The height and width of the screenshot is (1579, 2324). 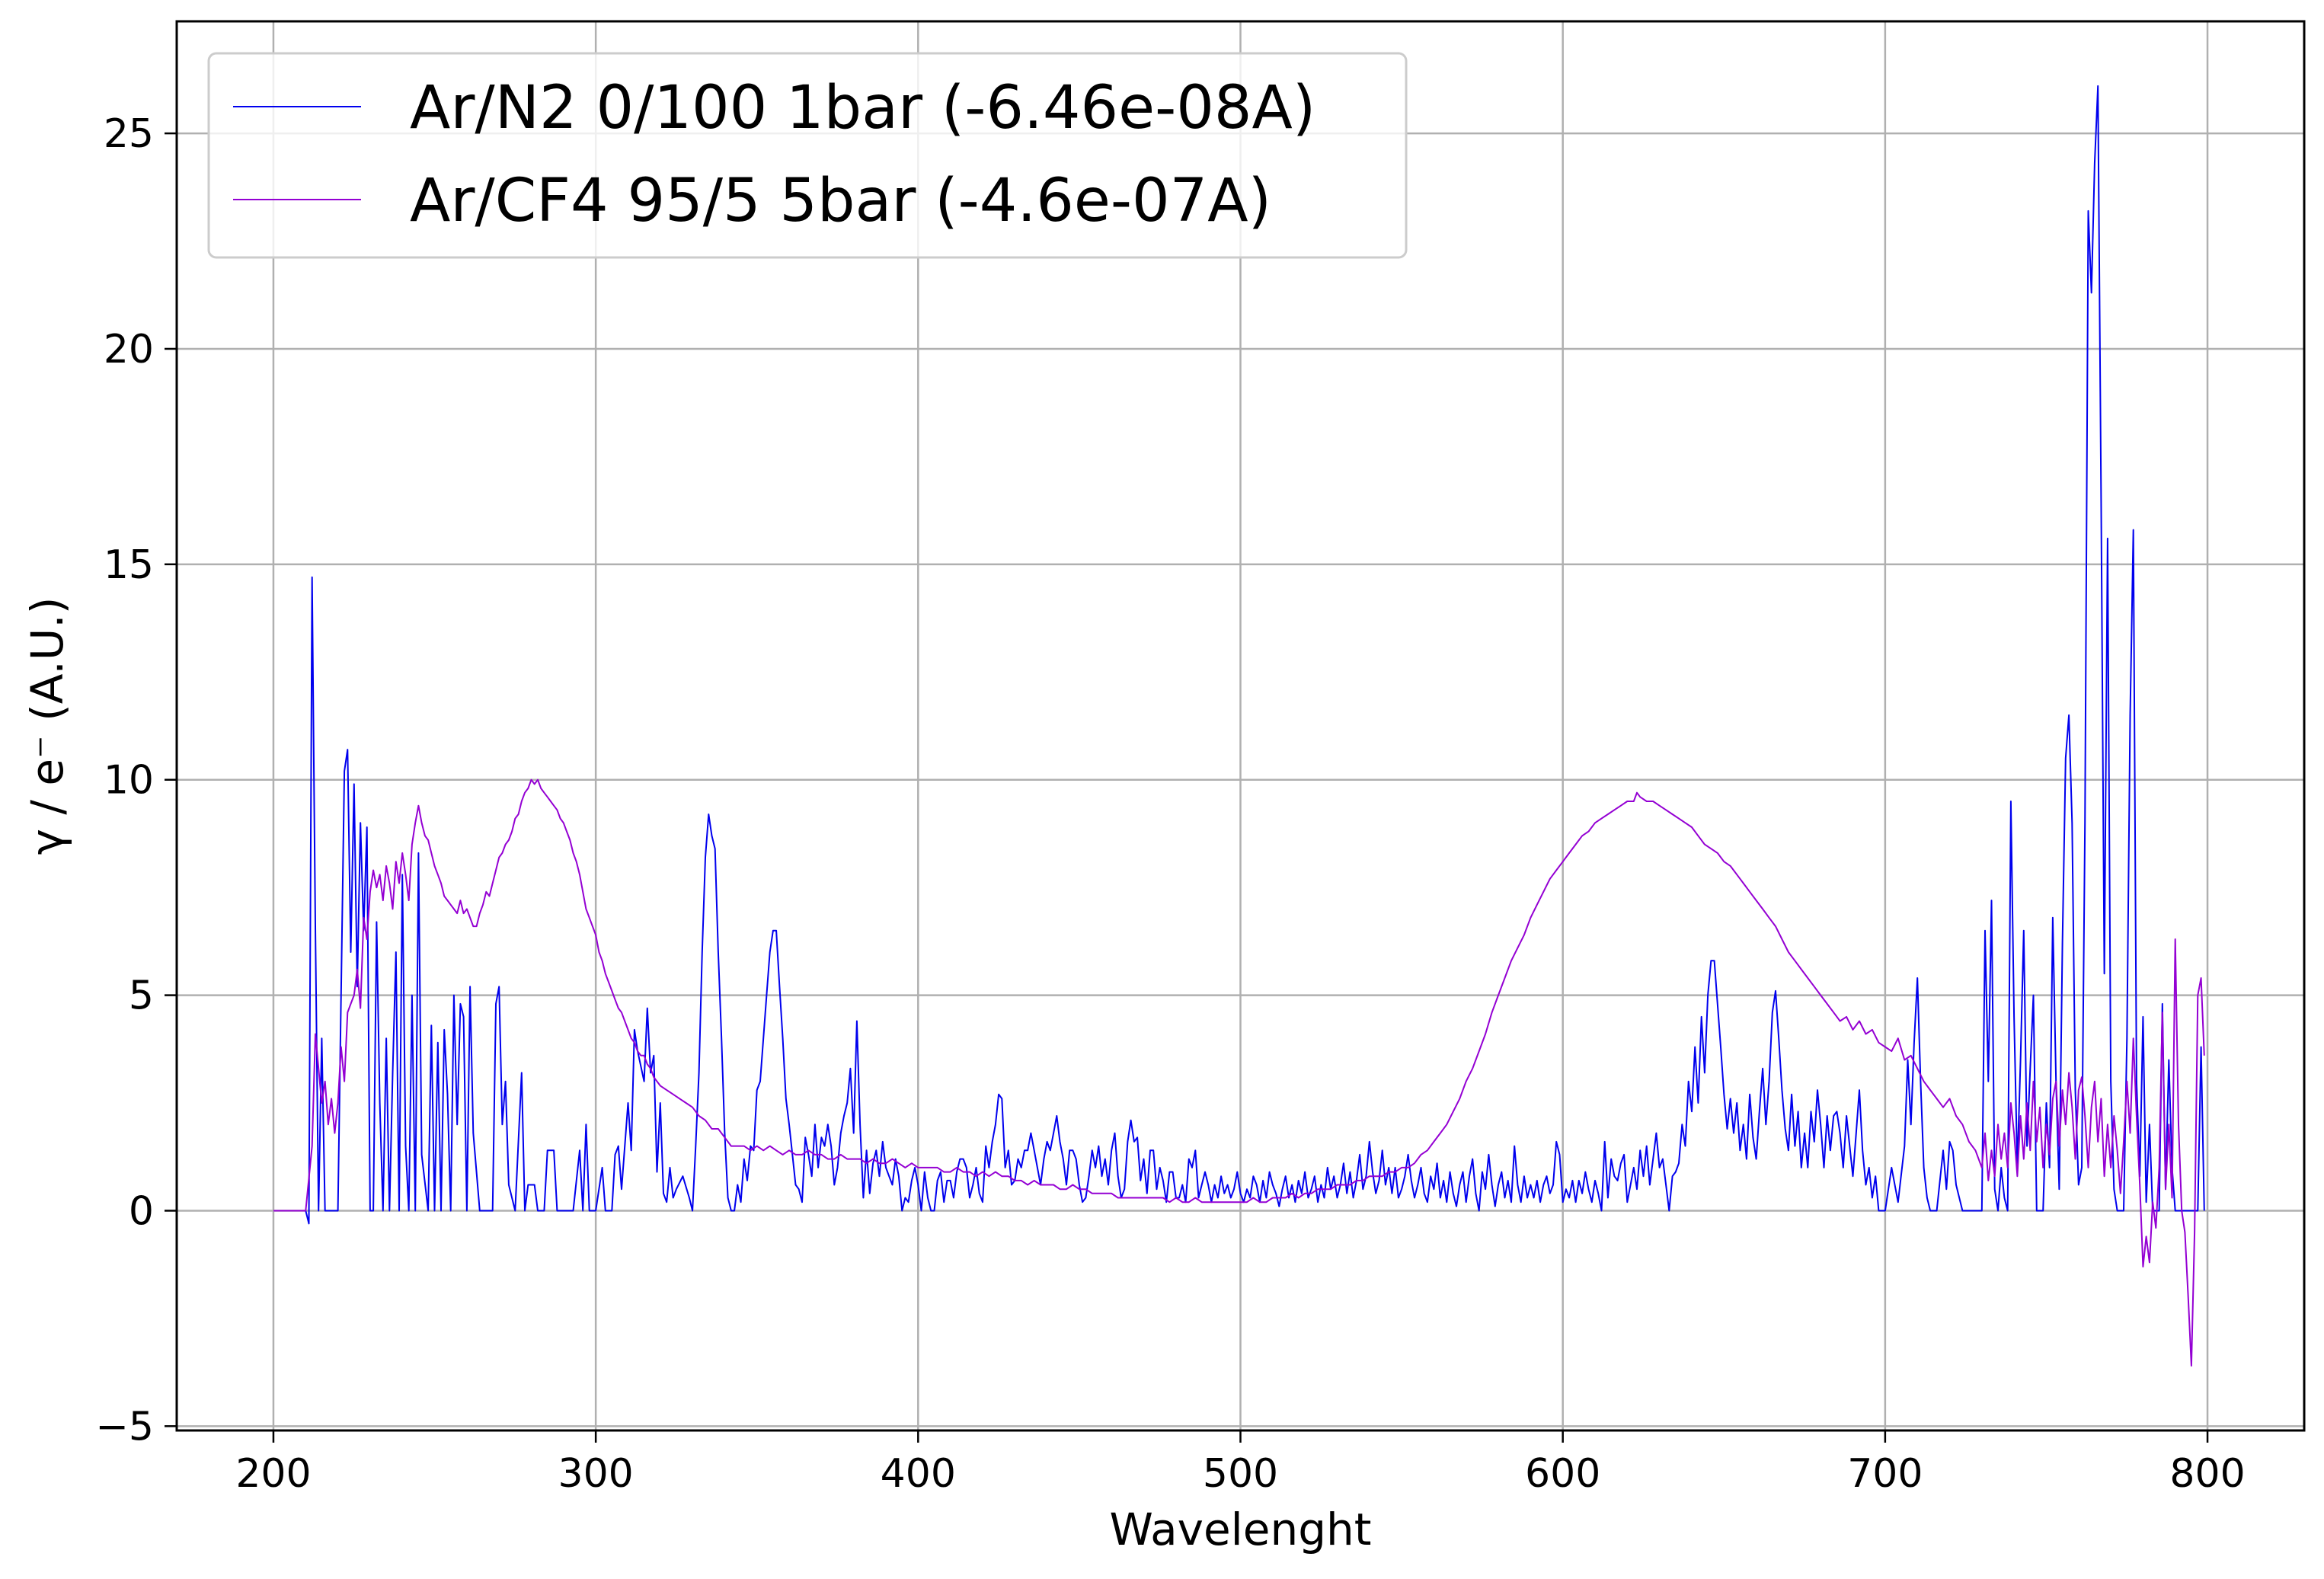 What do you see at coordinates (1885, 1474) in the screenshot?
I see `x-tick-label: 700` at bounding box center [1885, 1474].